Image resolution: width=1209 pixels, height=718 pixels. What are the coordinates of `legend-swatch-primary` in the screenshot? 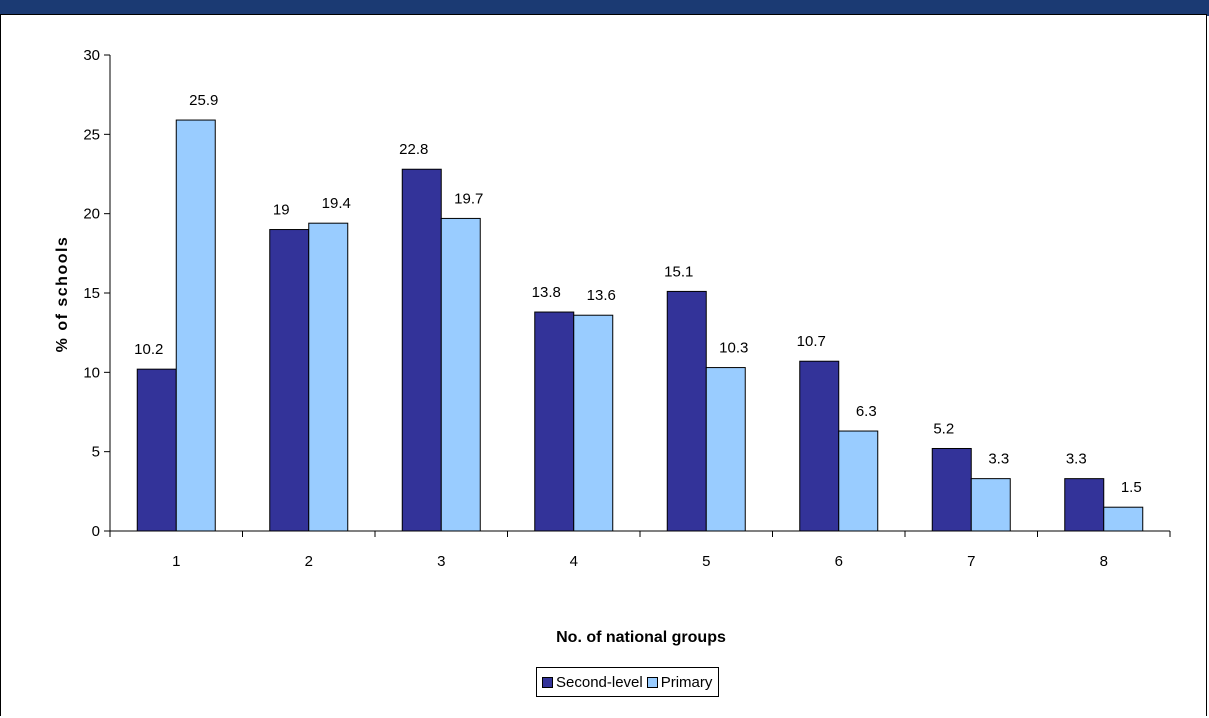 It's located at (652, 682).